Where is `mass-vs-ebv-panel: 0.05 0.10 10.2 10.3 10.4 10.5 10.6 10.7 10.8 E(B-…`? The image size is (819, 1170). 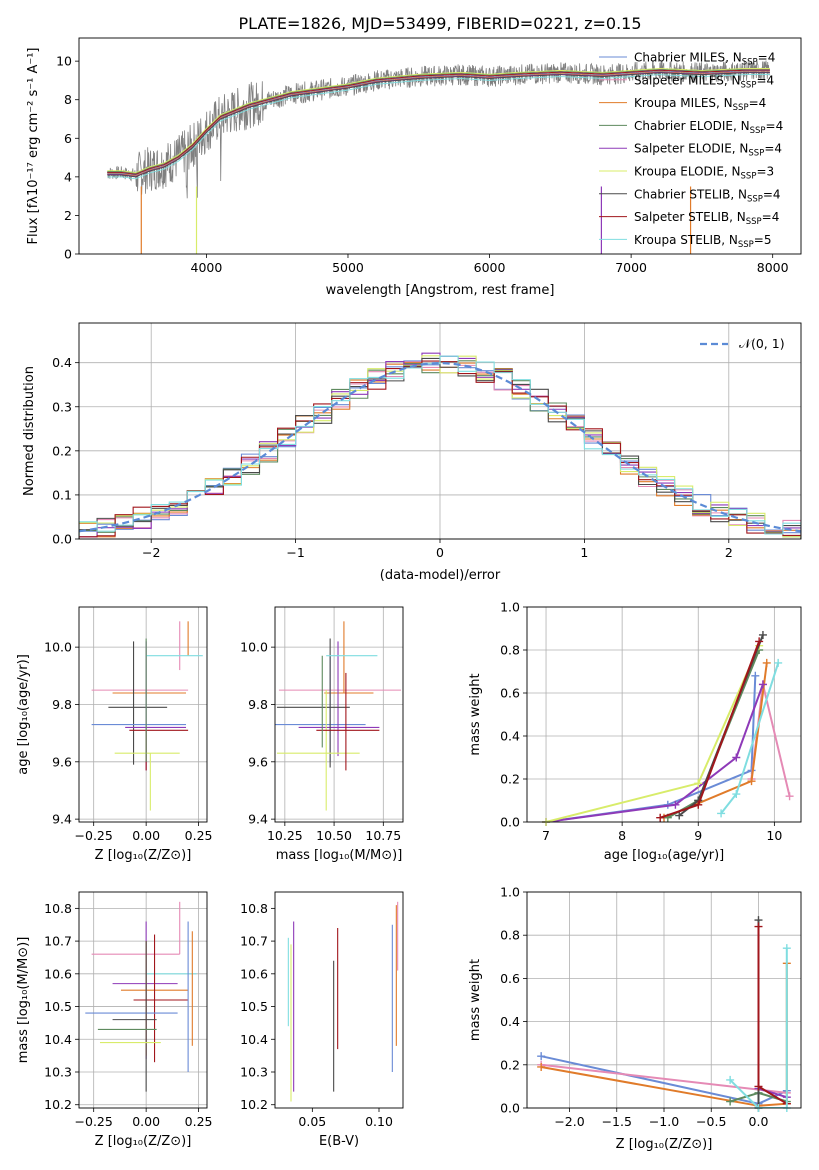 mass-vs-ebv-panel: 0.05 0.10 10.2 10.3 10.4 10.5 10.6 10.7 10.8 E(B-… is located at coordinates (322, 1020).